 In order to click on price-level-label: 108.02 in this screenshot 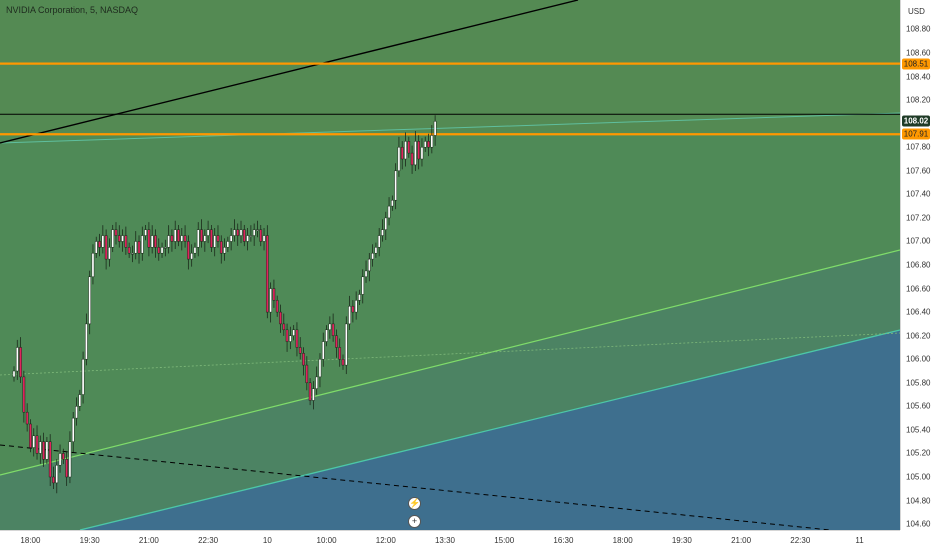, I will do `click(916, 121)`.